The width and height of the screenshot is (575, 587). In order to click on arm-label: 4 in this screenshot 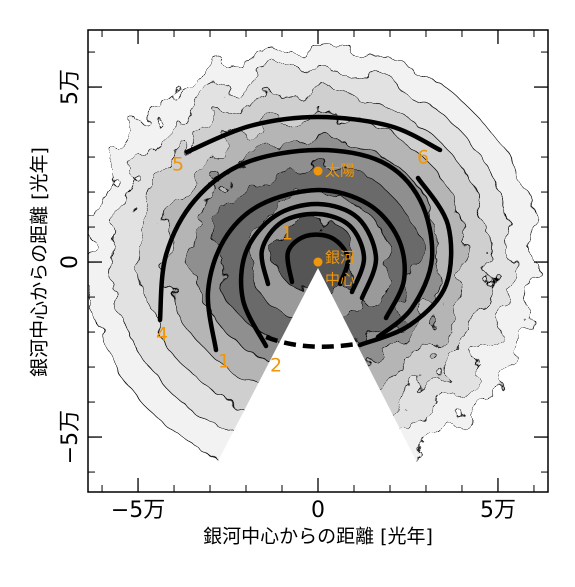, I will do `click(162, 335)`.